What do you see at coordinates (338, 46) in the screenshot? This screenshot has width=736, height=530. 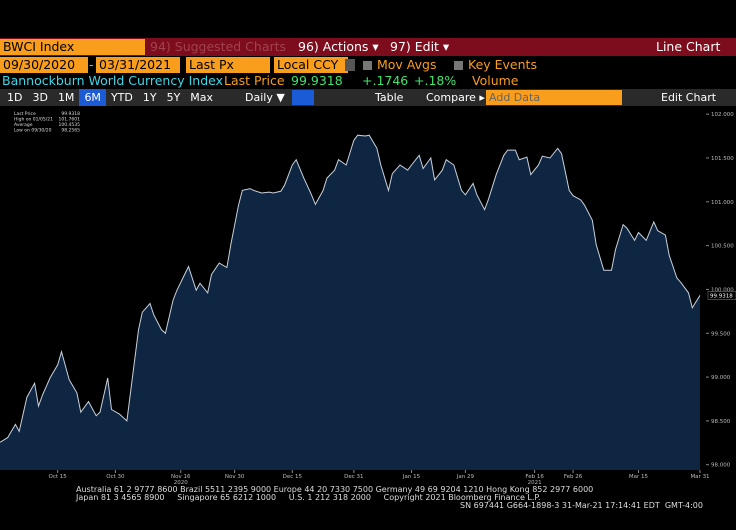 I see `actions-button: 96) Actions ▾` at bounding box center [338, 46].